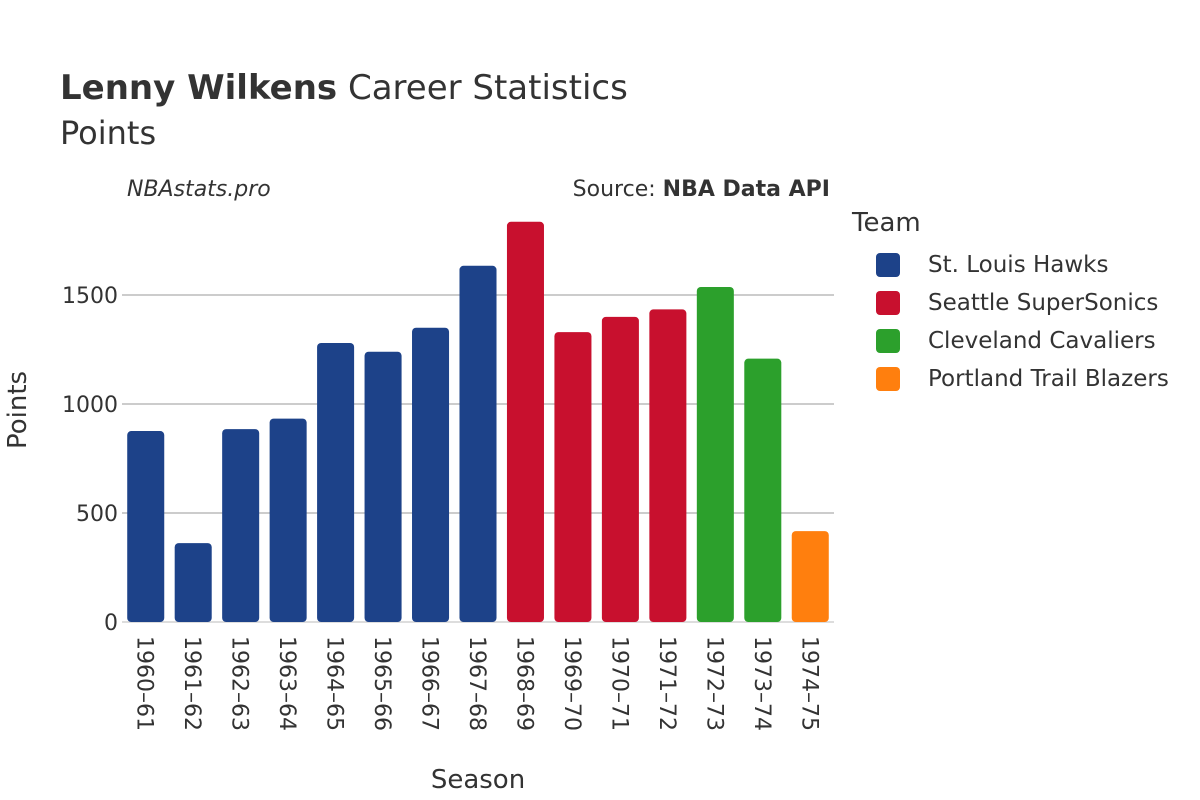  What do you see at coordinates (746, 189) in the screenshot?
I see `source-name: NBA Data API` at bounding box center [746, 189].